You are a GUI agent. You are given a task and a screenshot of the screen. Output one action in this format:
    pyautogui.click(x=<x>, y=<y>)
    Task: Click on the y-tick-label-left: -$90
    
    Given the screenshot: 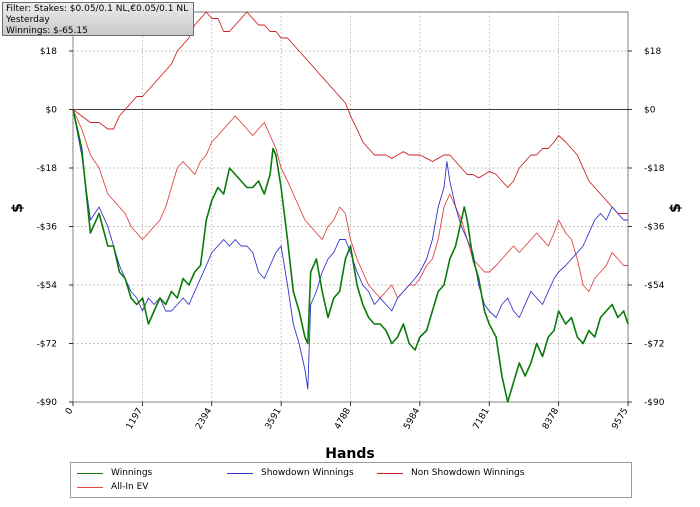 What is the action you would take?
    pyautogui.click(x=47, y=403)
    